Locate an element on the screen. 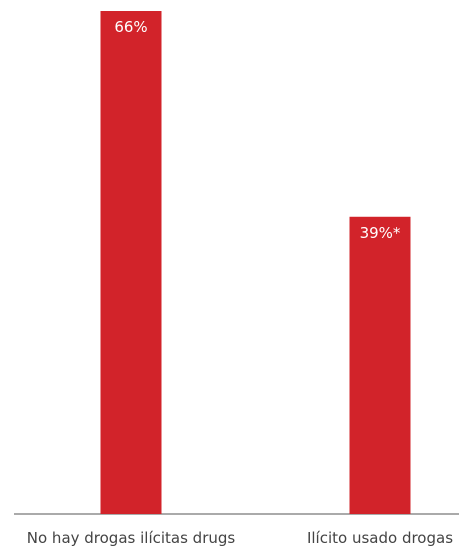 Image resolution: width=467 pixels, height=550 pixels. category-label-1: No hay drogas ilícitas drugs is located at coordinates (131, 538).